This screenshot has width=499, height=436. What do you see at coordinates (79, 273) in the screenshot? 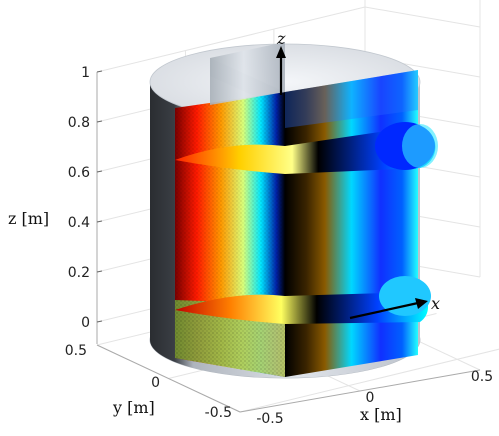
I see `z-tick-label: 0.2` at bounding box center [79, 273].